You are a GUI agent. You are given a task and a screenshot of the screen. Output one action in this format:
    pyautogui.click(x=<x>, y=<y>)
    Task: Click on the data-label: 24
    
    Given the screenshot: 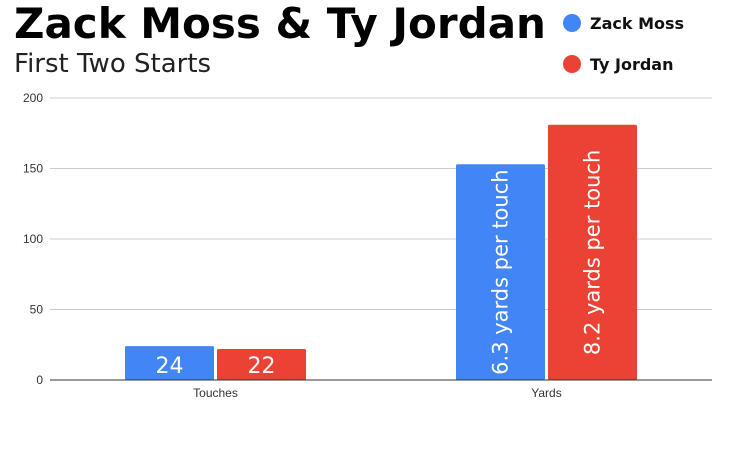 What is the action you would take?
    pyautogui.click(x=170, y=366)
    